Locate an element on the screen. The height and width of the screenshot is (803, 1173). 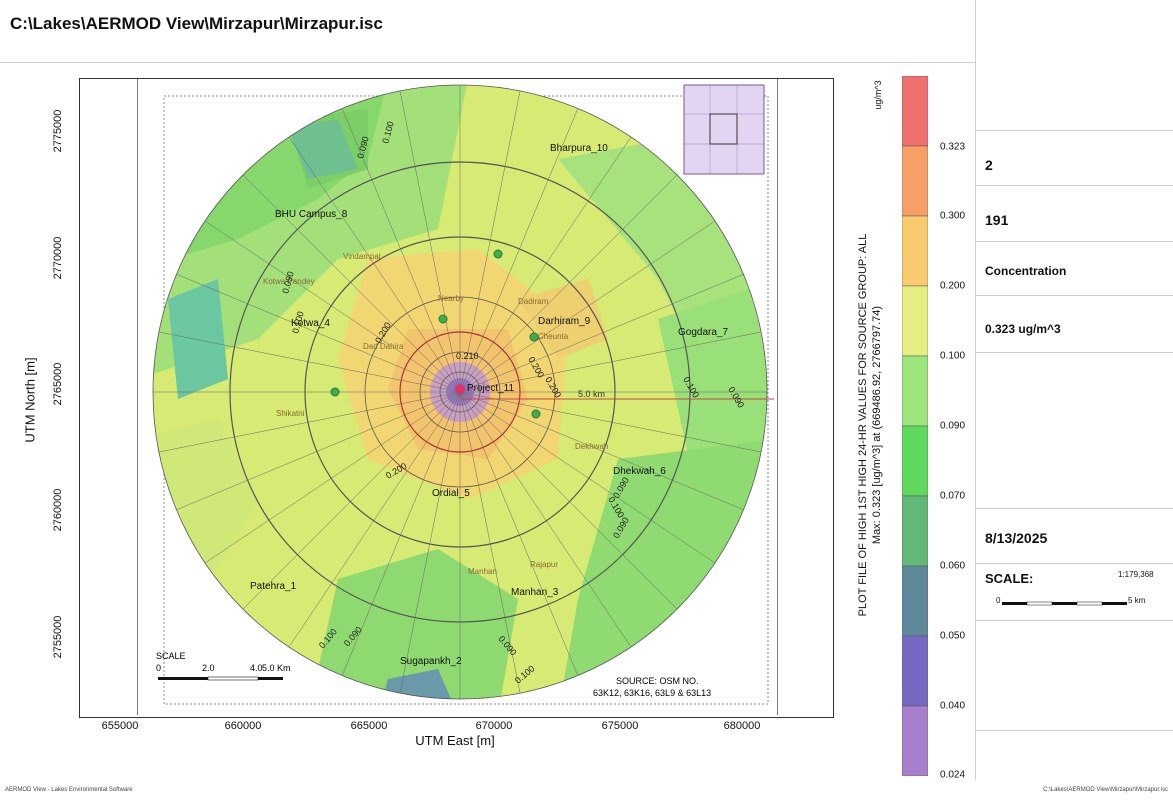
legend-level: 0.200 is located at coordinates (953, 286).